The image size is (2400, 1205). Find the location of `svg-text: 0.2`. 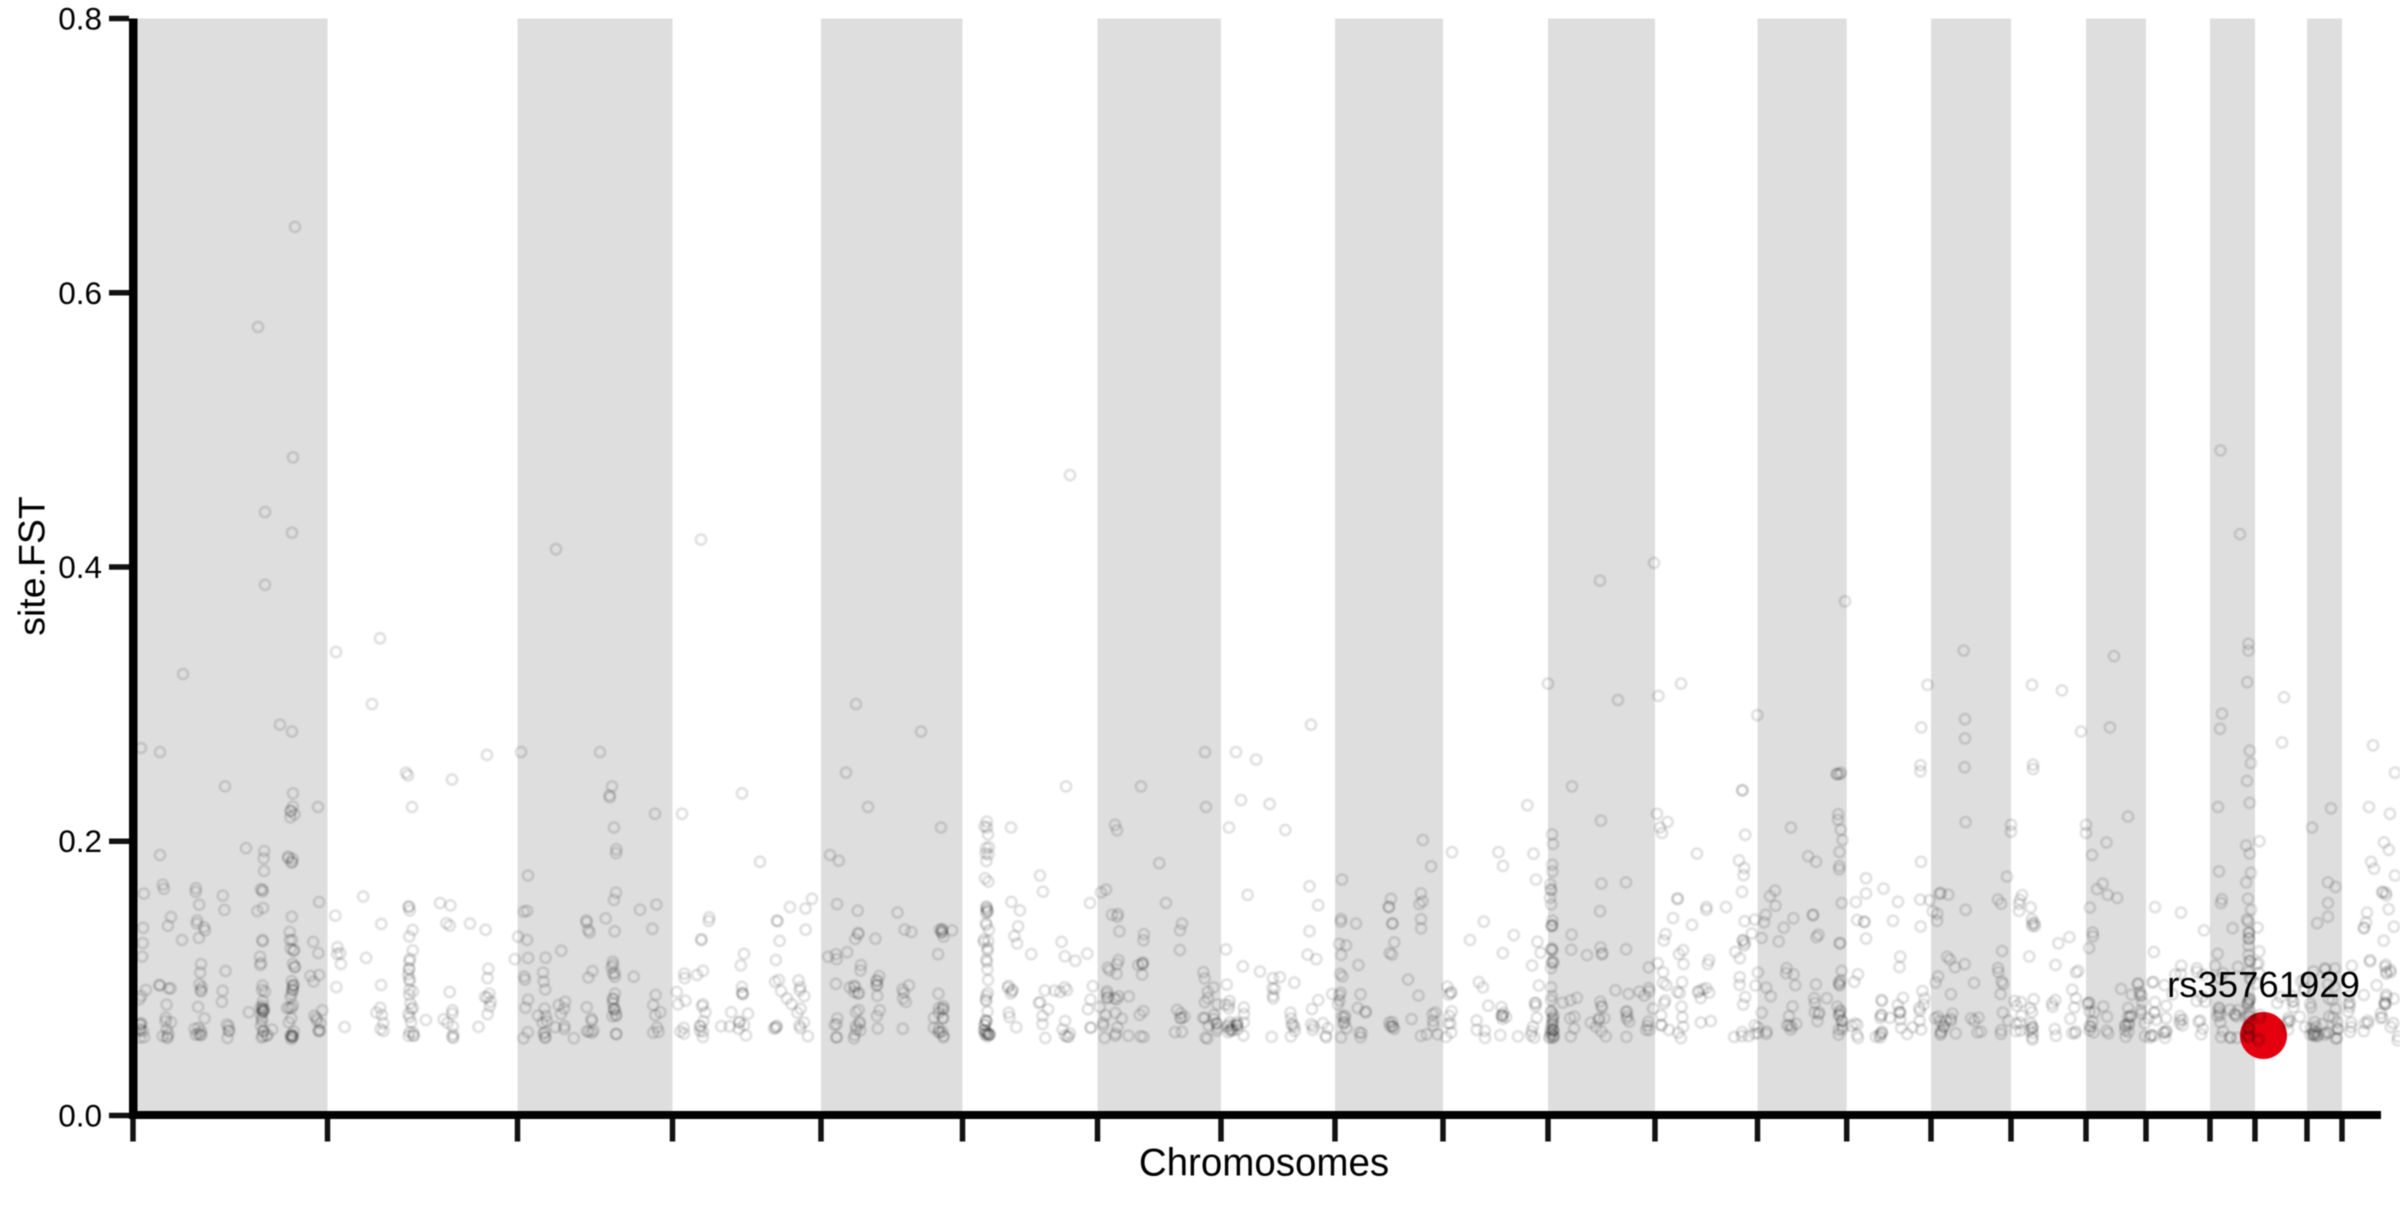

svg-text: 0.2 is located at coordinates (80, 841).